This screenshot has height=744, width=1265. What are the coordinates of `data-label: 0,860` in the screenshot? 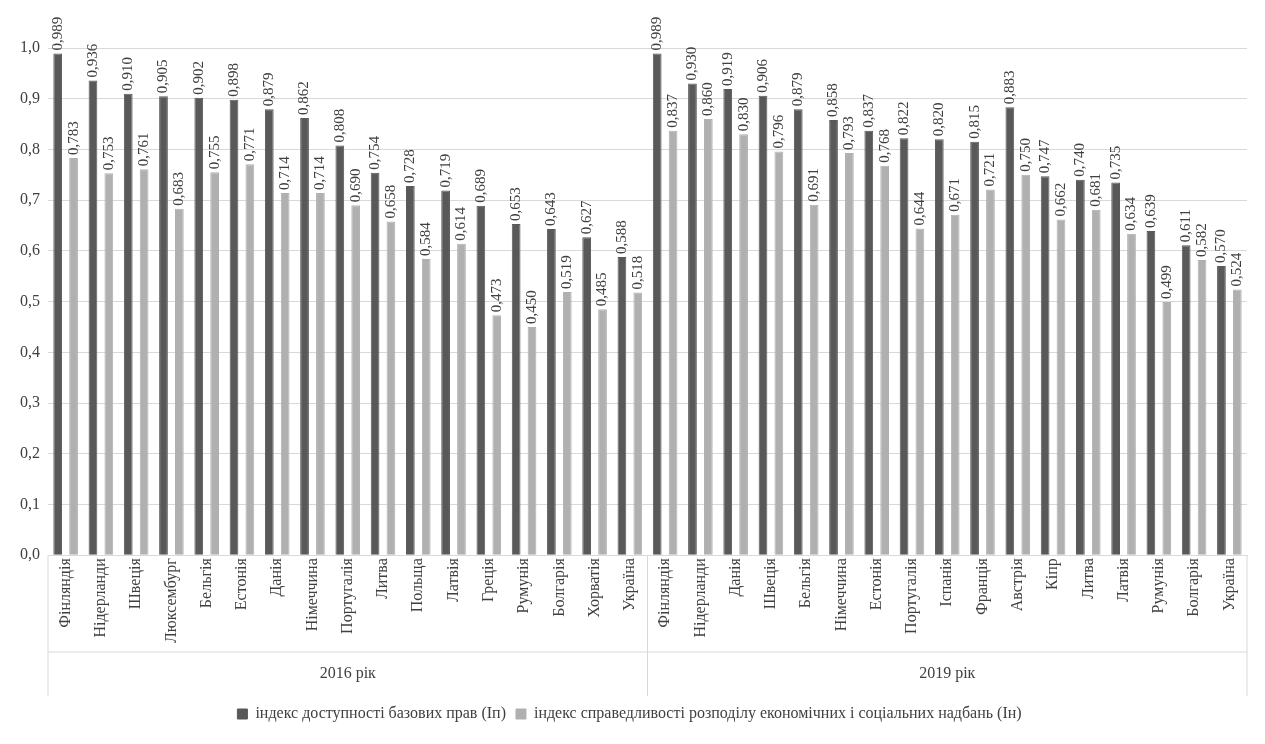 It's located at (707, 99).